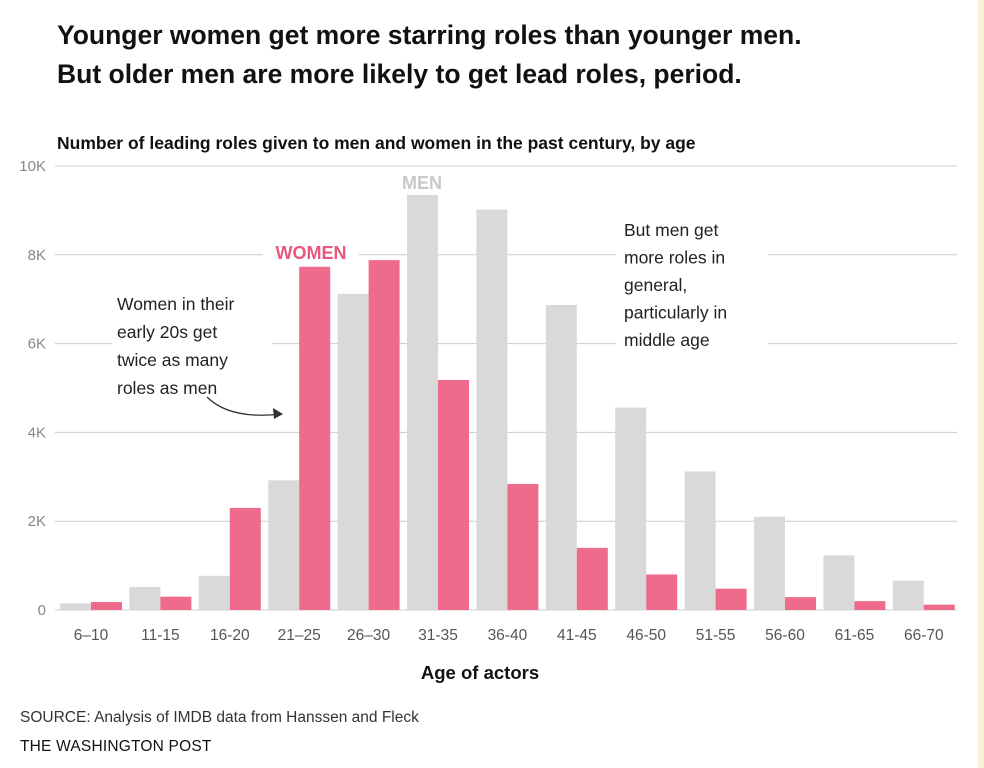 Image resolution: width=984 pixels, height=768 pixels. Describe the element at coordinates (172, 360) in the screenshot. I see `women-note-line: twice as many` at that location.